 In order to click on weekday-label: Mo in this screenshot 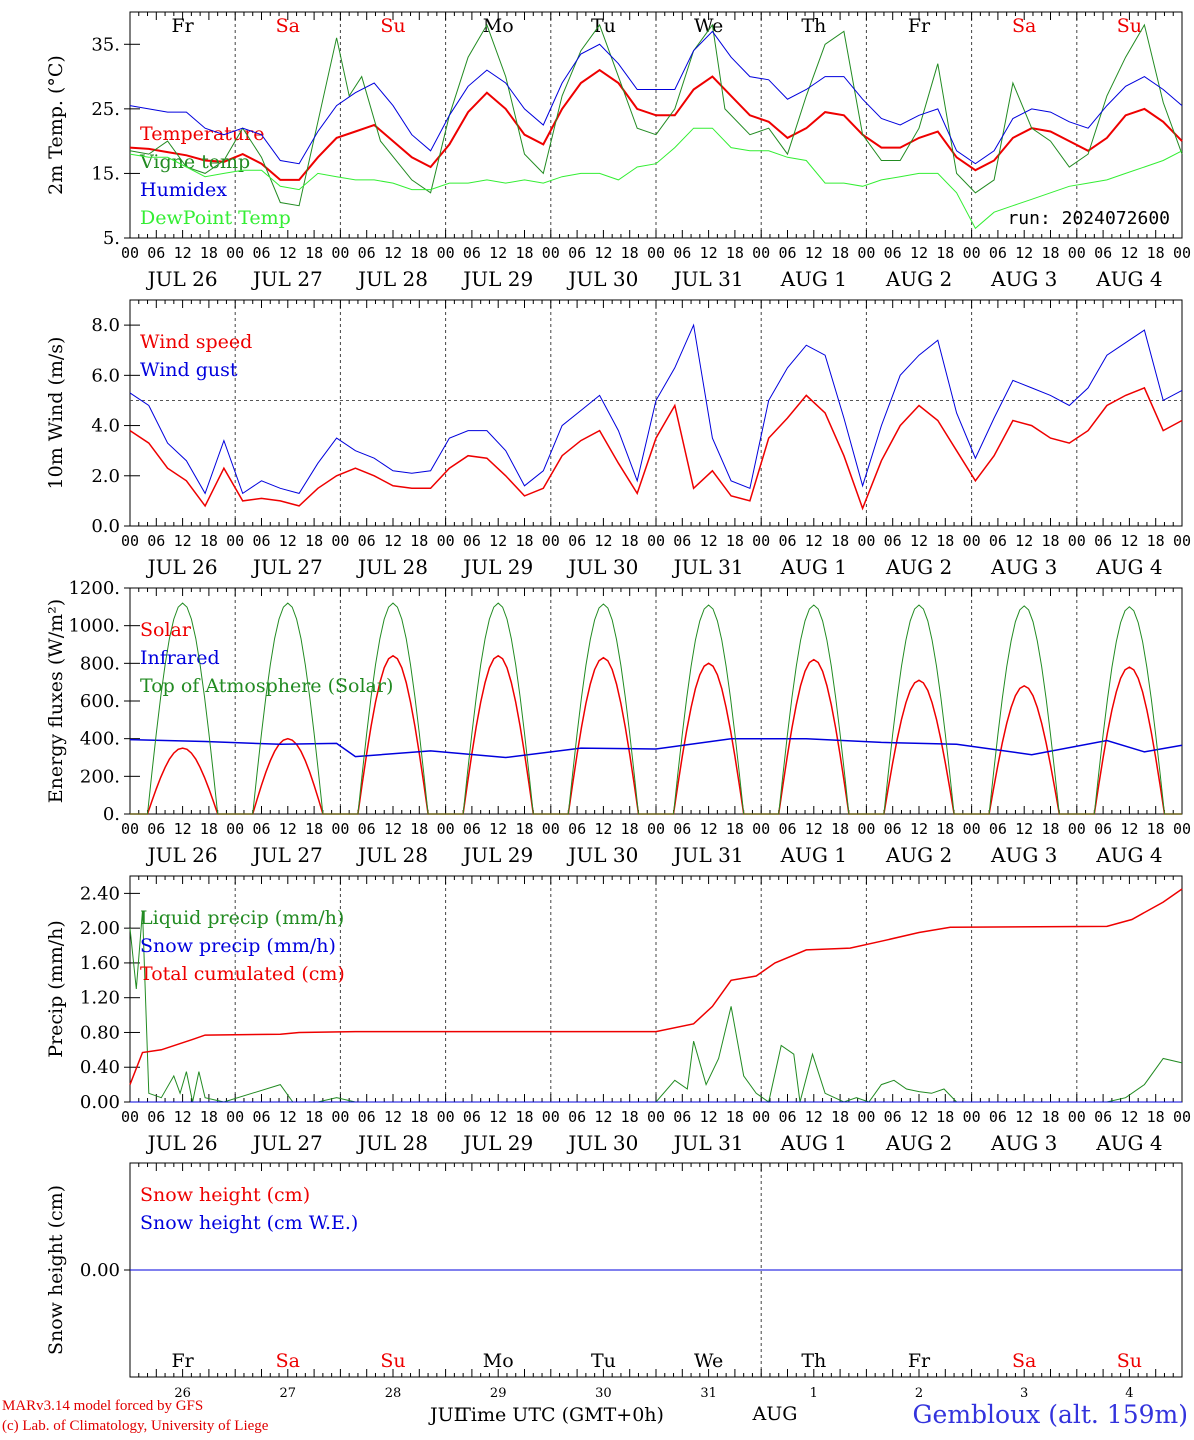, I will do `click(498, 26)`.